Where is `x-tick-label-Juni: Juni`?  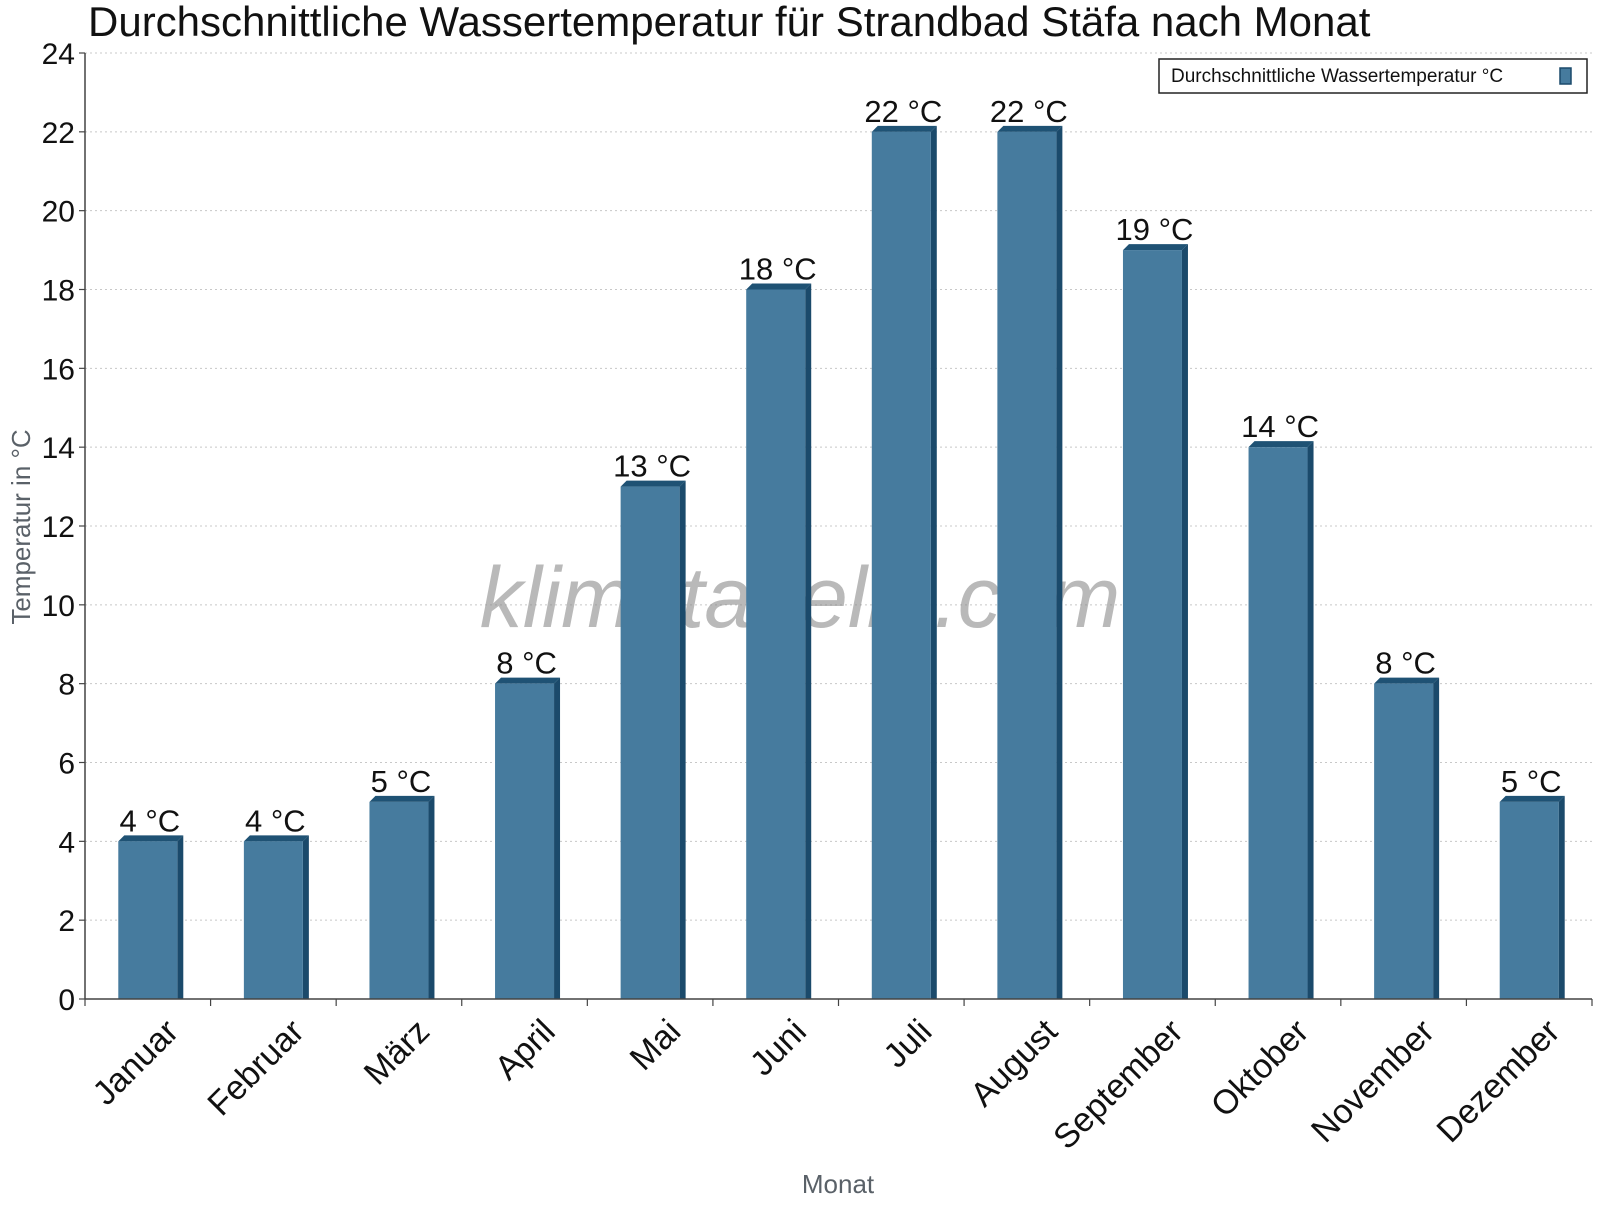
x-tick-label-Juni: Juni is located at coordinates (778, 1047).